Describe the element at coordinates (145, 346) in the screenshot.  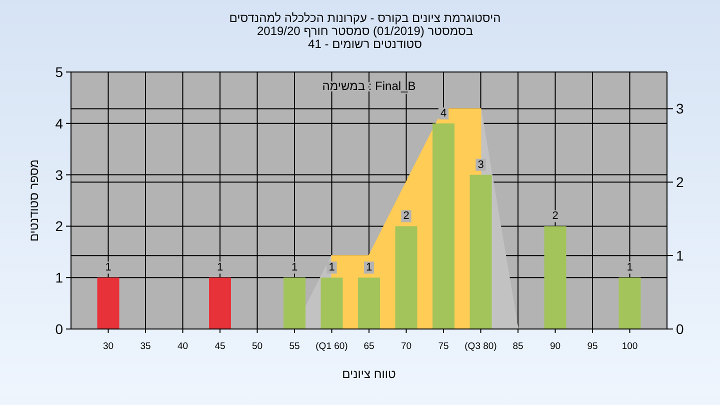
I see `x-tick-label: 35` at that location.